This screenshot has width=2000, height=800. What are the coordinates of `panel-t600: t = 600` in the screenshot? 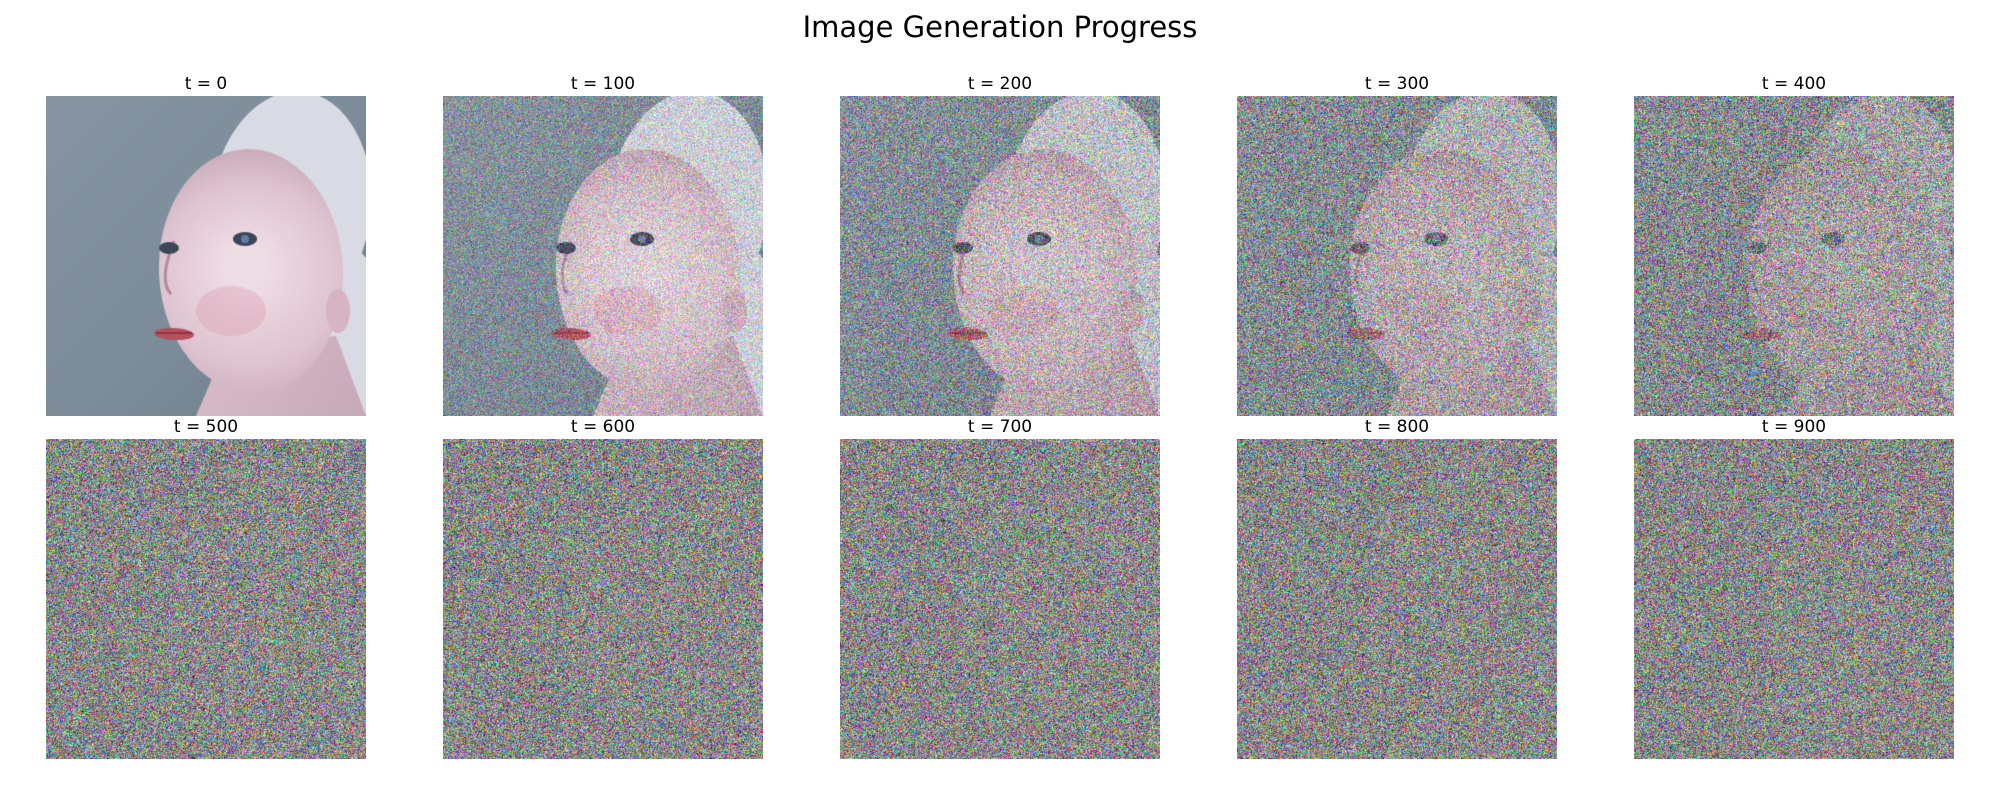 It's located at (603, 588).